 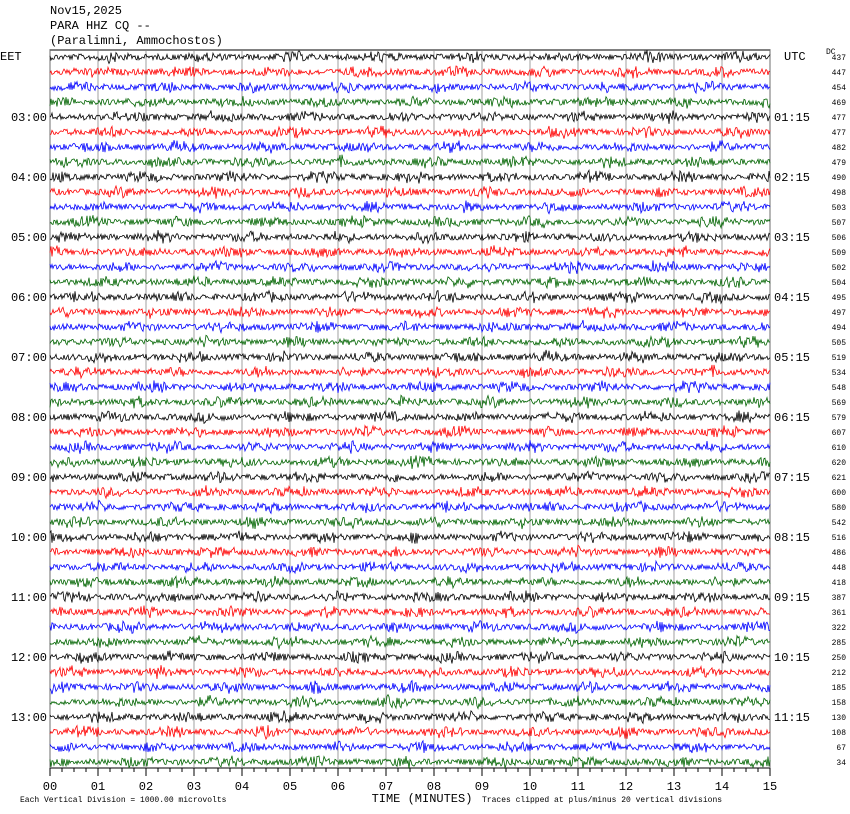 What do you see at coordinates (29, 418) in the screenshot?
I see `eet-time: 08:00` at bounding box center [29, 418].